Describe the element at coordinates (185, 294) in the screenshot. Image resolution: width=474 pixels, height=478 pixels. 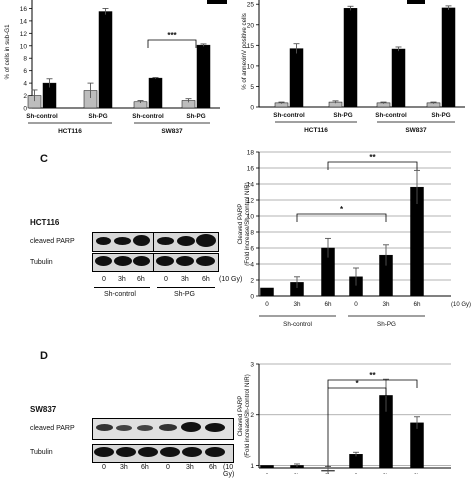
I see `blot-c-group-label: Sh-PG` at that location.